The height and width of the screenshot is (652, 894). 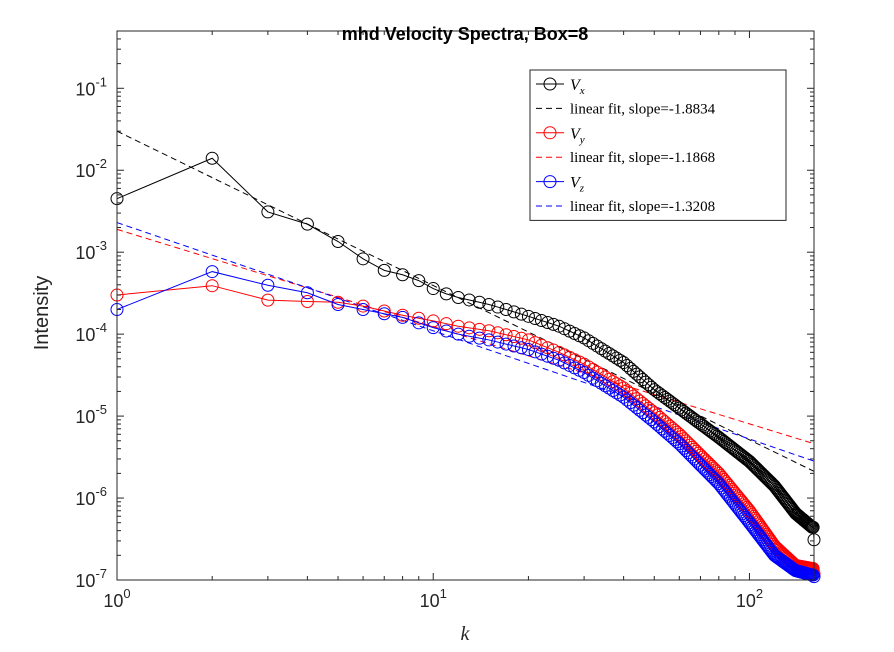 I want to click on y-tick-label: 10⁻⁵, so click(x=91, y=414).